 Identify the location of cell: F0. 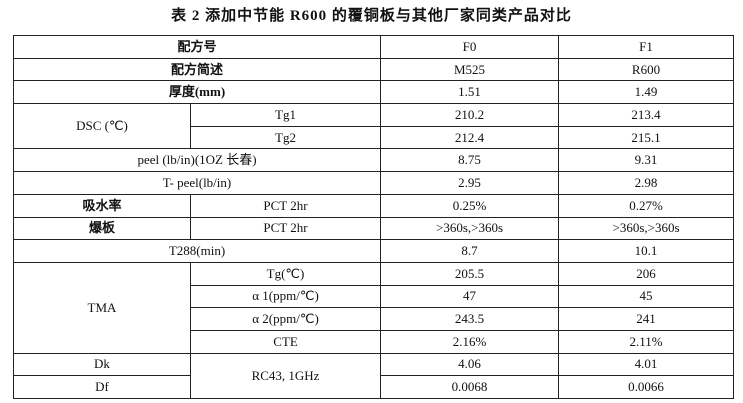
(470, 47).